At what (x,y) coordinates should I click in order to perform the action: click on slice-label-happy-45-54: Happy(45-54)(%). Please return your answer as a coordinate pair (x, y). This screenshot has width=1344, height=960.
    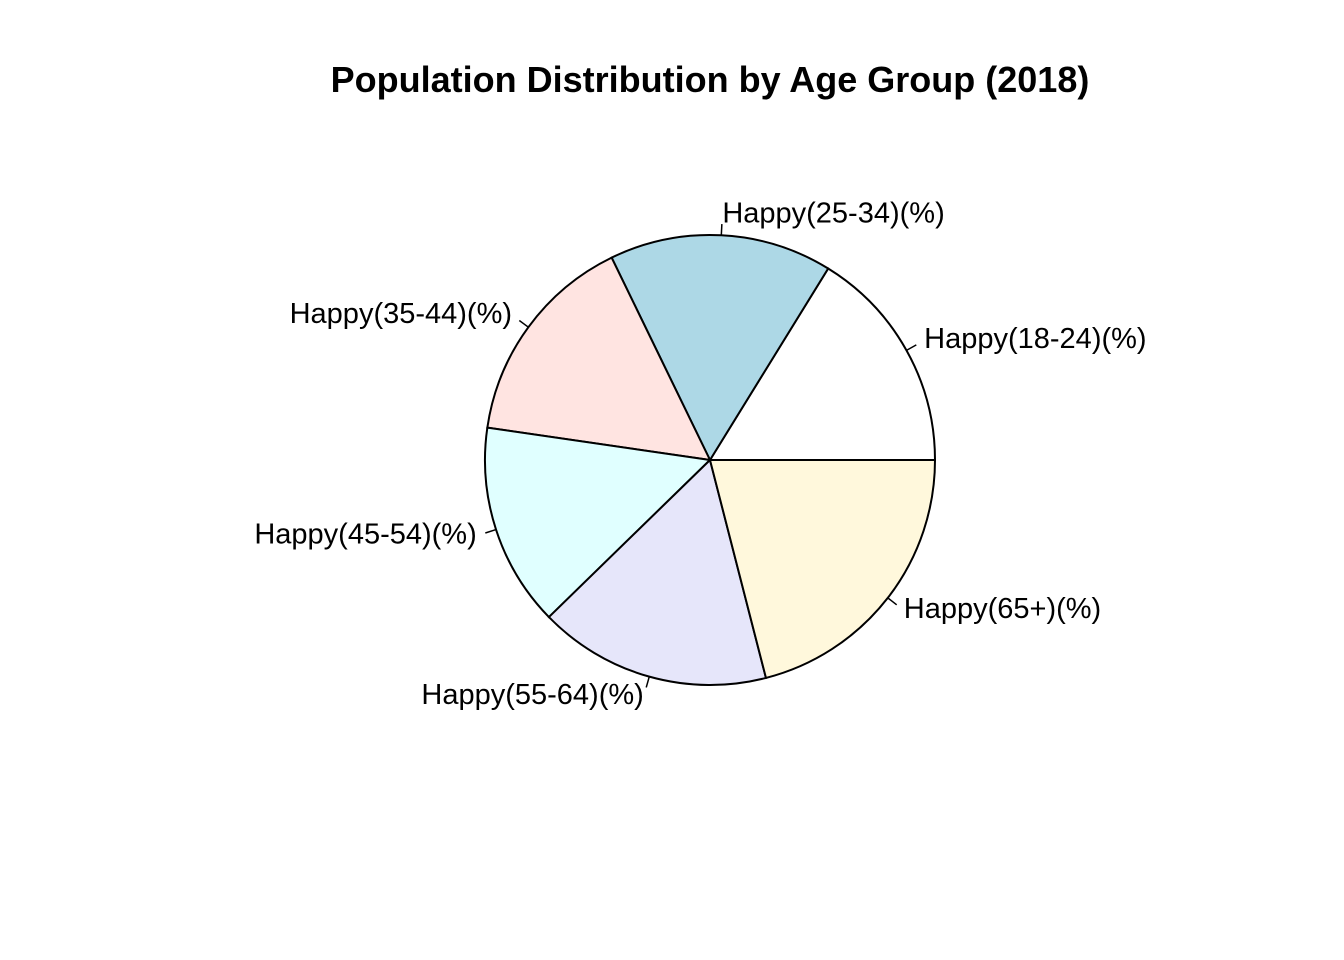
    Looking at the image, I should click on (365, 534).